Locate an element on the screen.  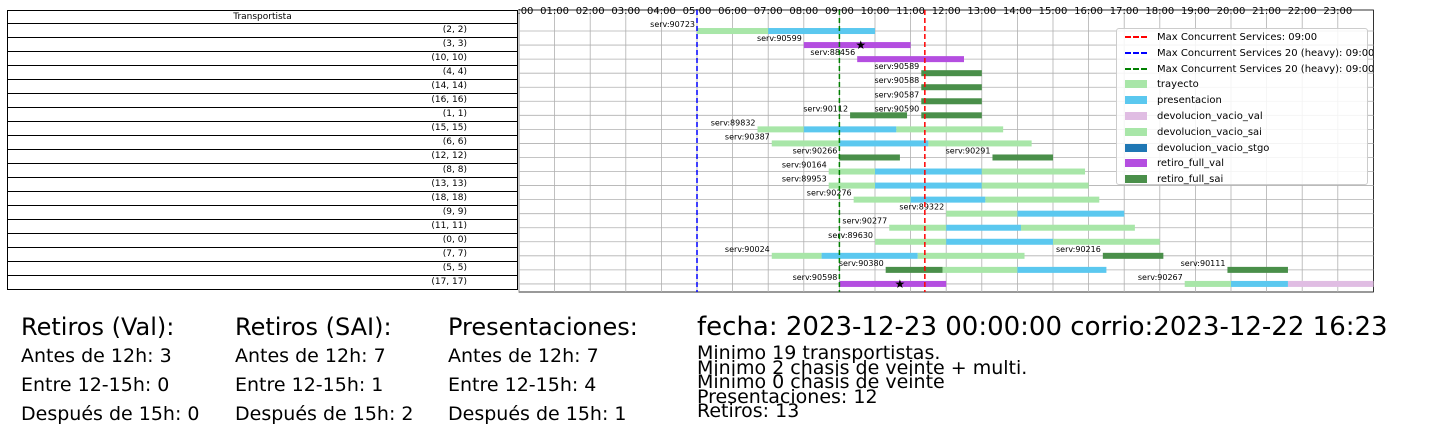
stats-line: Antes de 12h: 3 is located at coordinates (96, 356).